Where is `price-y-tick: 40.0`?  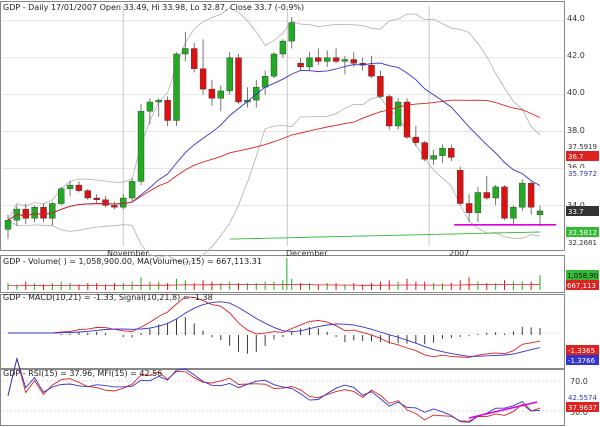 price-y-tick: 40.0 is located at coordinates (576, 92).